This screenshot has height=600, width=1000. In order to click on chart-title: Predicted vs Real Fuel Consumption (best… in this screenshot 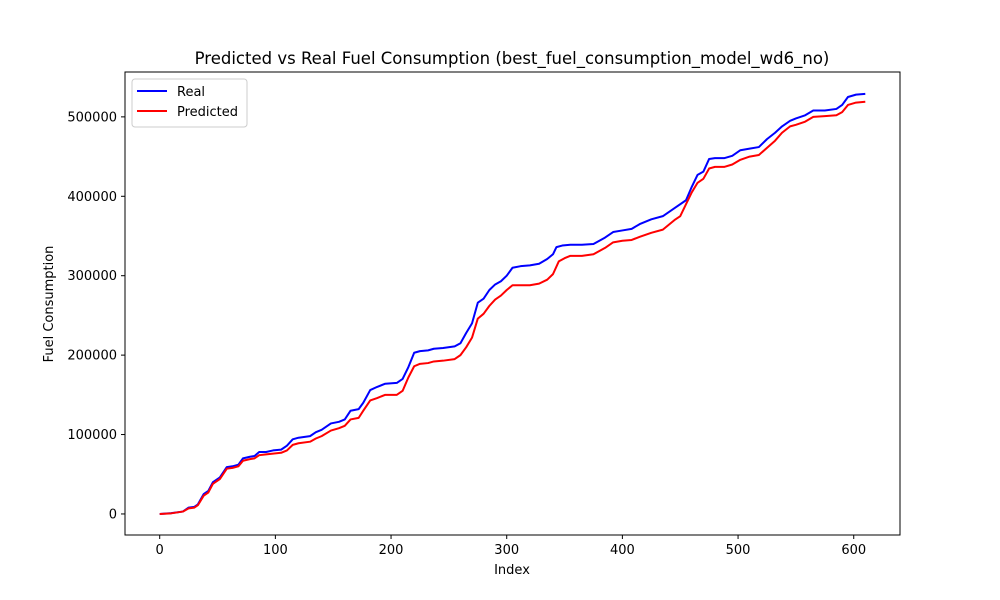, I will do `click(512, 59)`.